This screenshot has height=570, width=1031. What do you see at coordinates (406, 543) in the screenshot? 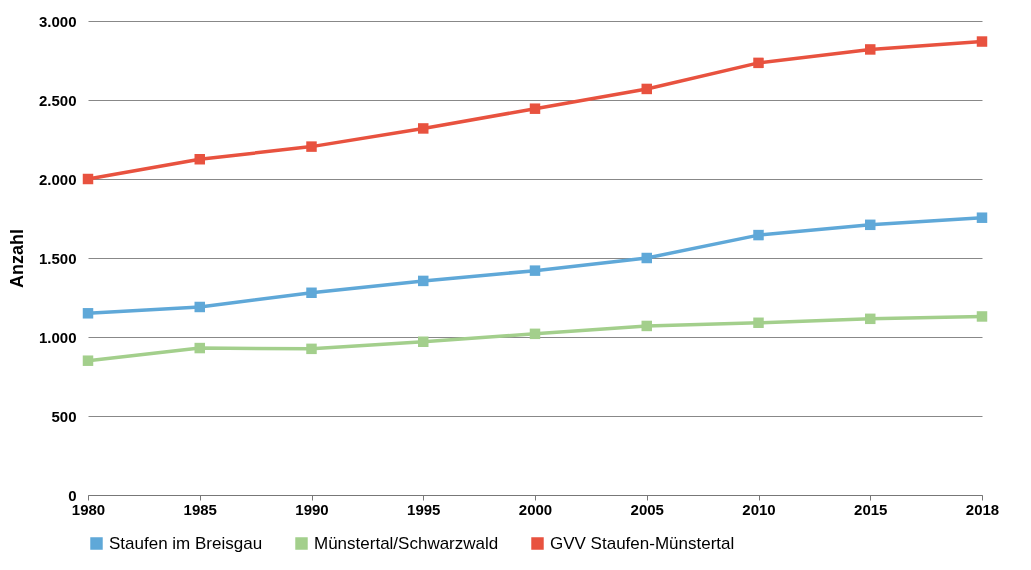
I see `legend-label: Münstertal/Schwarzwald` at bounding box center [406, 543].